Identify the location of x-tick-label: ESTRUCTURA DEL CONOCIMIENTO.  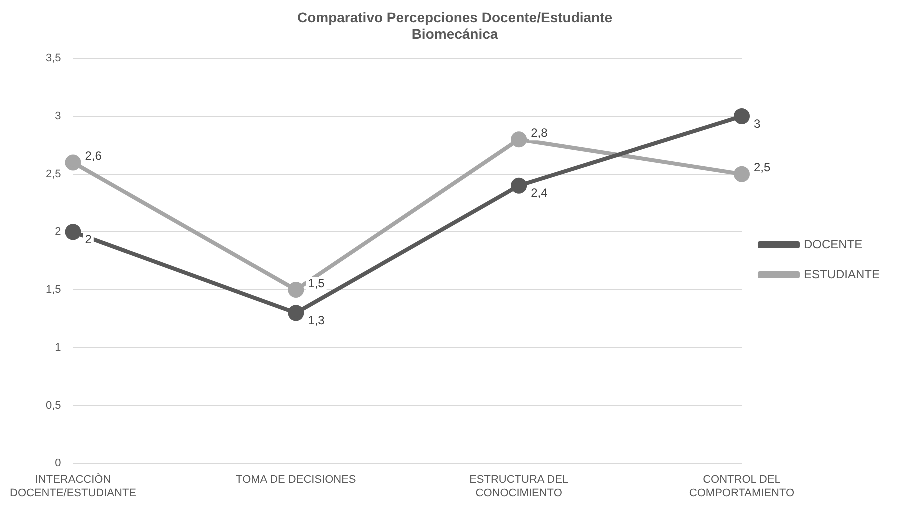
(519, 487).